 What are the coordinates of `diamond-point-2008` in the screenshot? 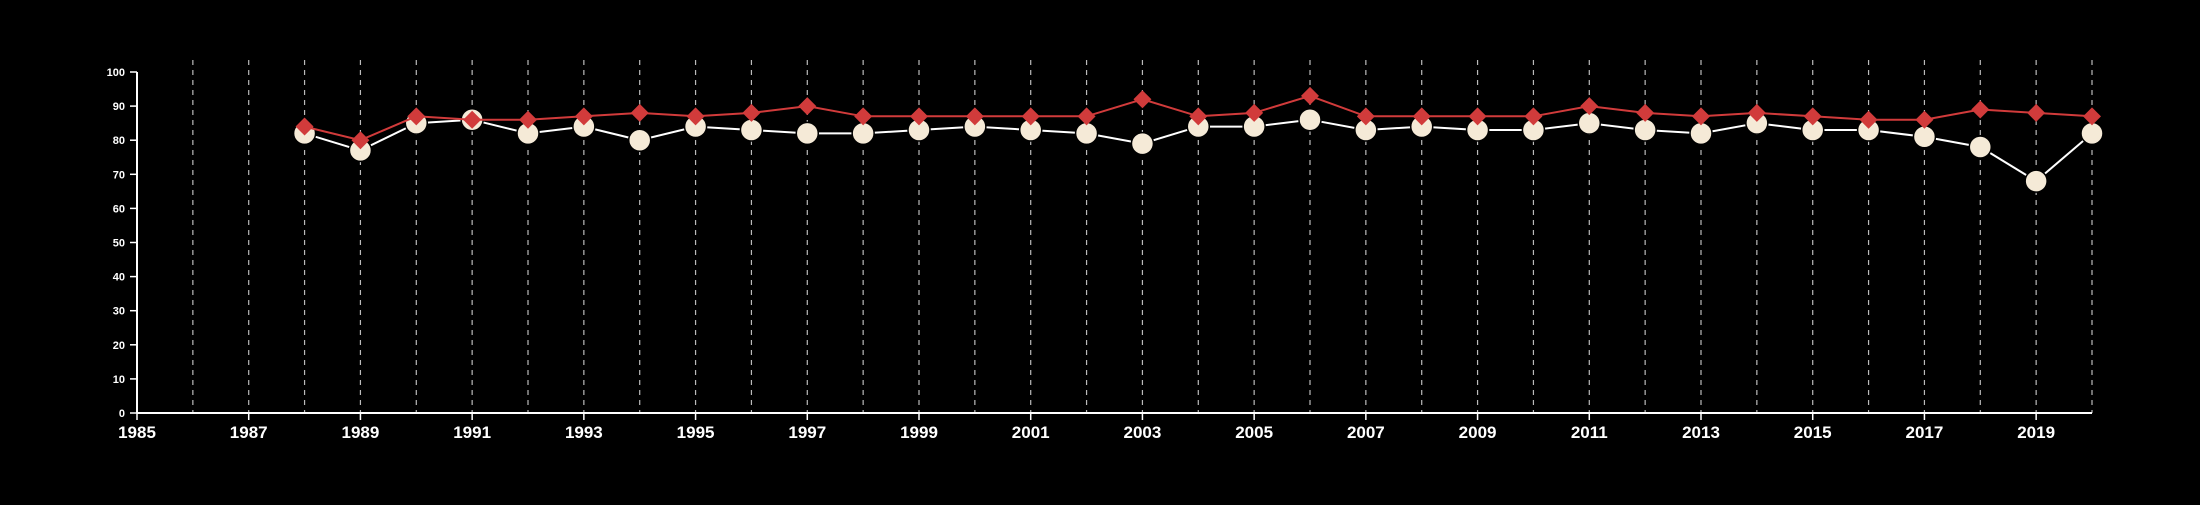 It's located at (1421, 116).